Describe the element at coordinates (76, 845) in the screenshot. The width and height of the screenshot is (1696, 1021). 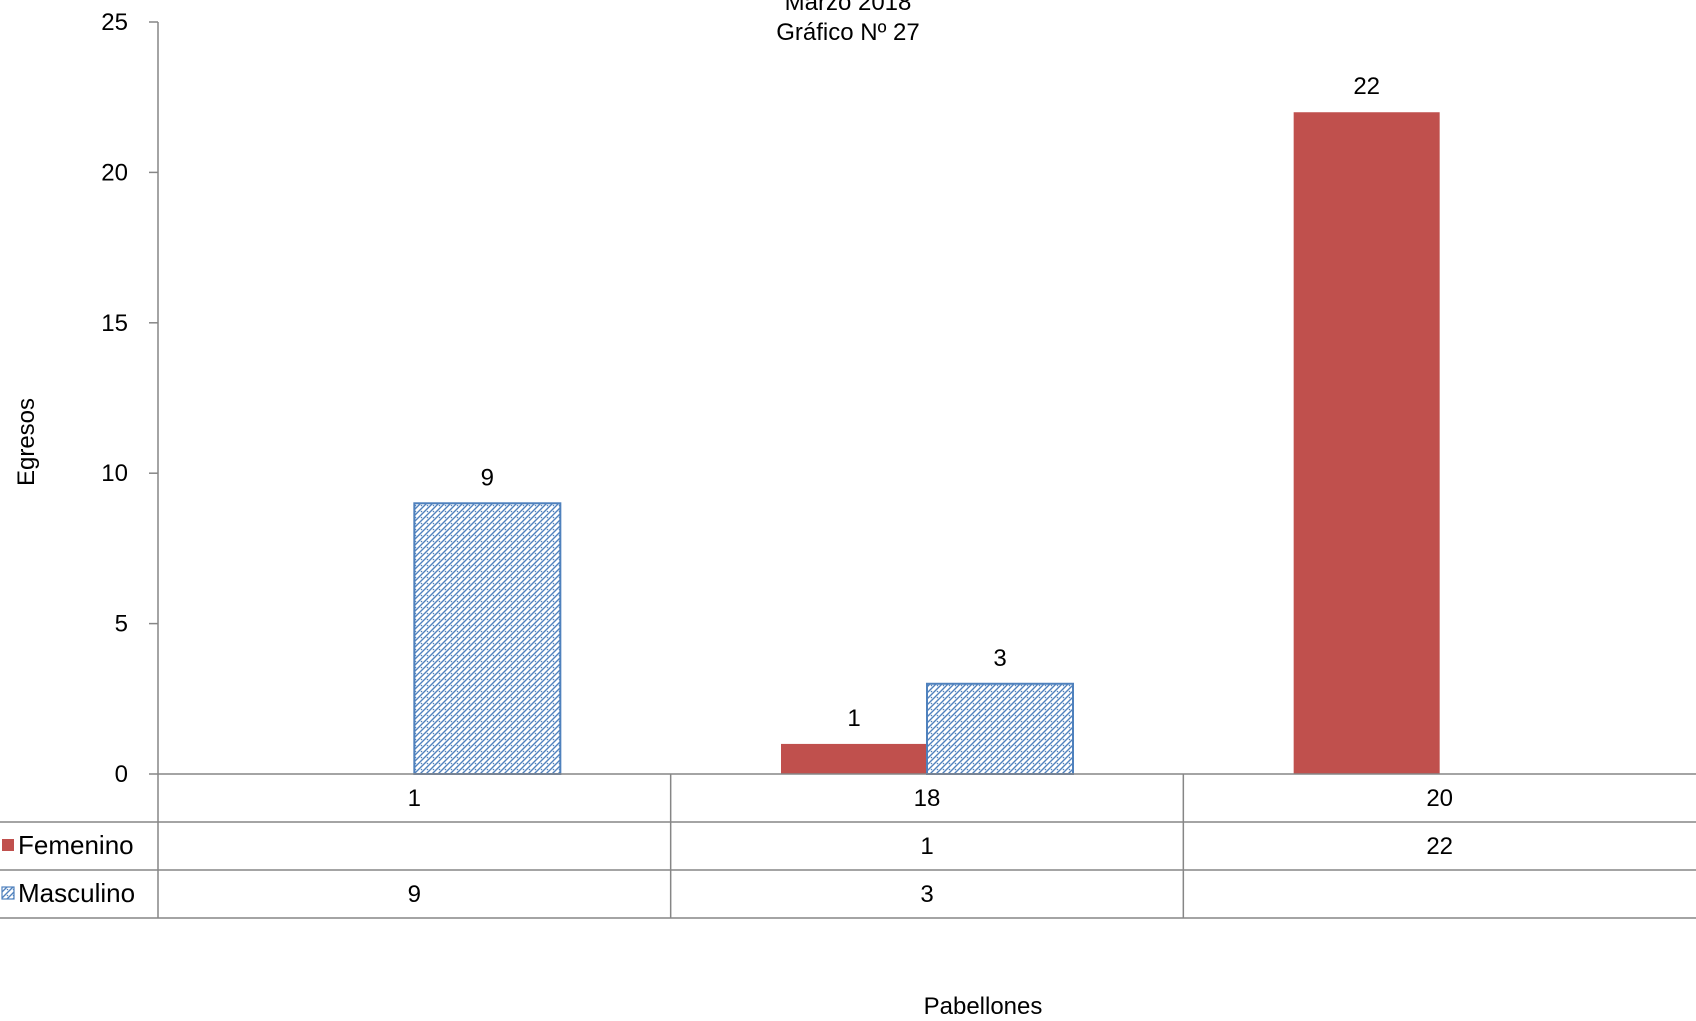
I see `legend-label-femenino: Femenino` at that location.